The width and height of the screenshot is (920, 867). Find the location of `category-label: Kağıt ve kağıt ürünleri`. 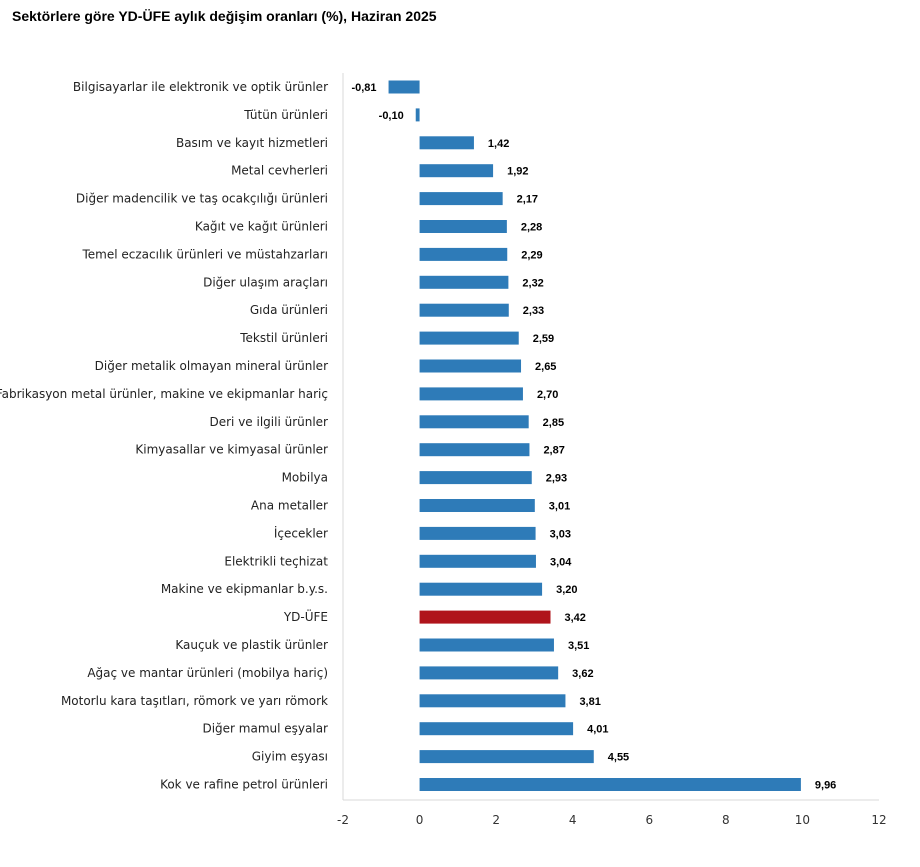

category-label: Kağıt ve kağıt ürünleri is located at coordinates (261, 227).